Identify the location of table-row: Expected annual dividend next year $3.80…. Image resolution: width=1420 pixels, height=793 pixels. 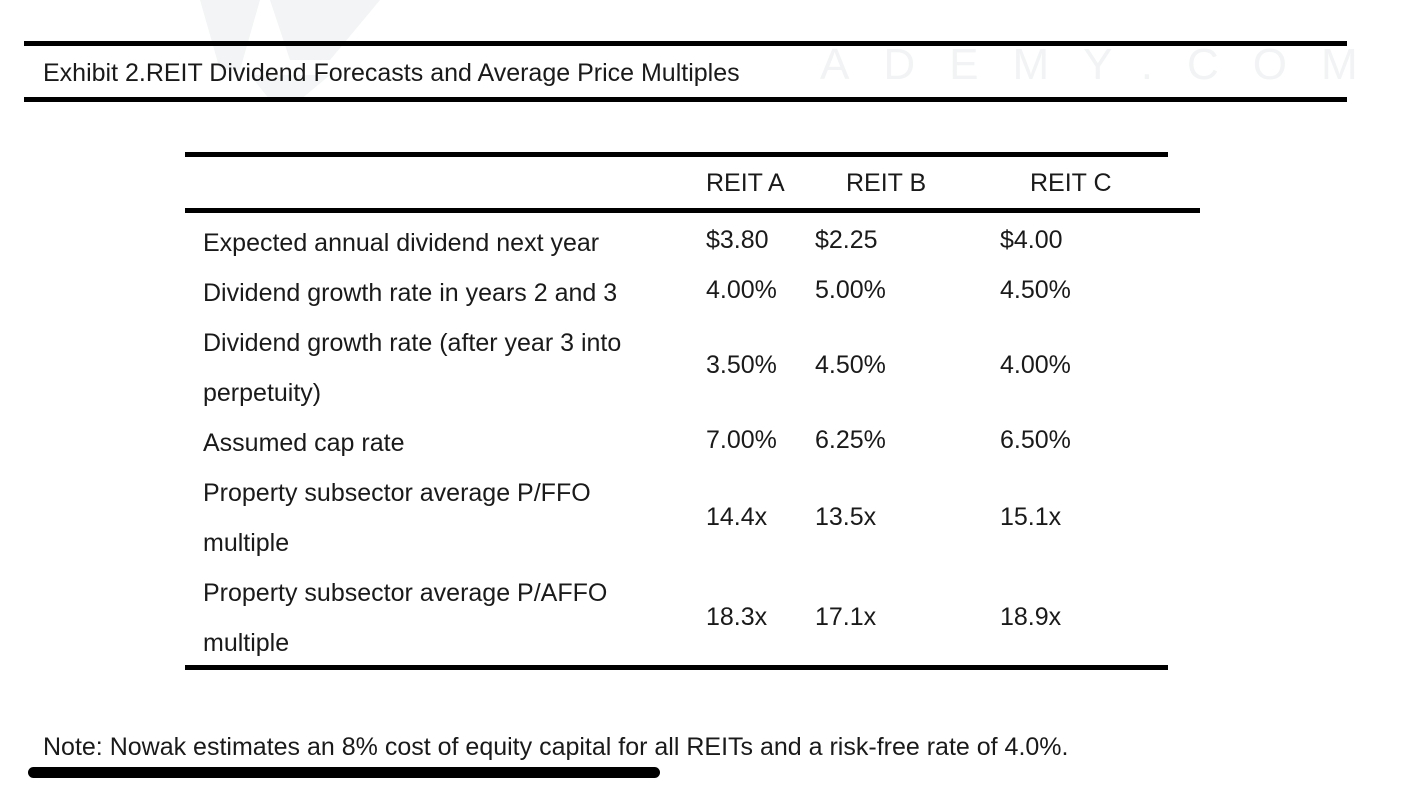
(692, 243).